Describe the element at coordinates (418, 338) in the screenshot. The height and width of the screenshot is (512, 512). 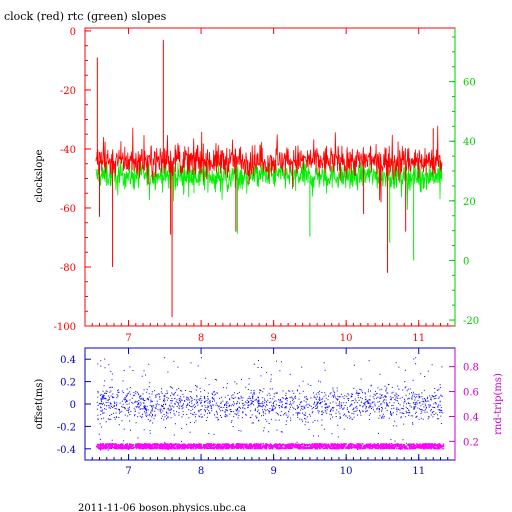
I see `slope-x-tick-label: 11` at that location.